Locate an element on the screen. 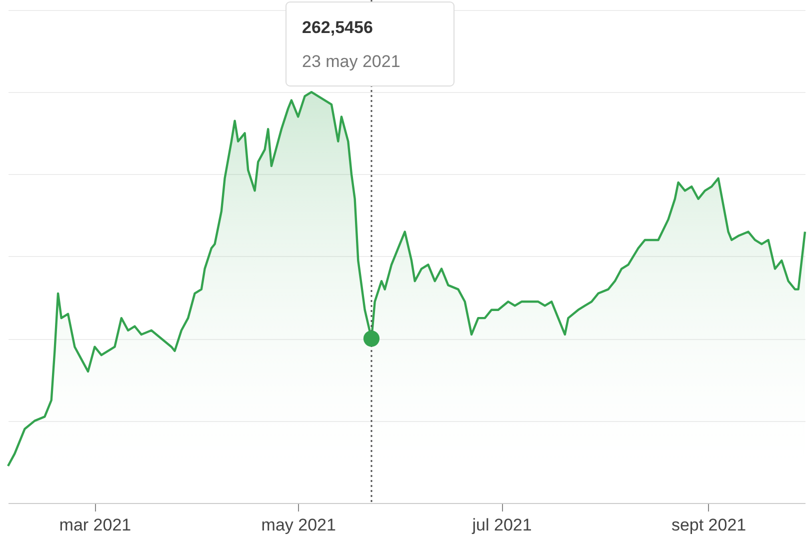 The height and width of the screenshot is (557, 807). text: 262,5456 23 may 2021 is located at coordinates (351, 44).